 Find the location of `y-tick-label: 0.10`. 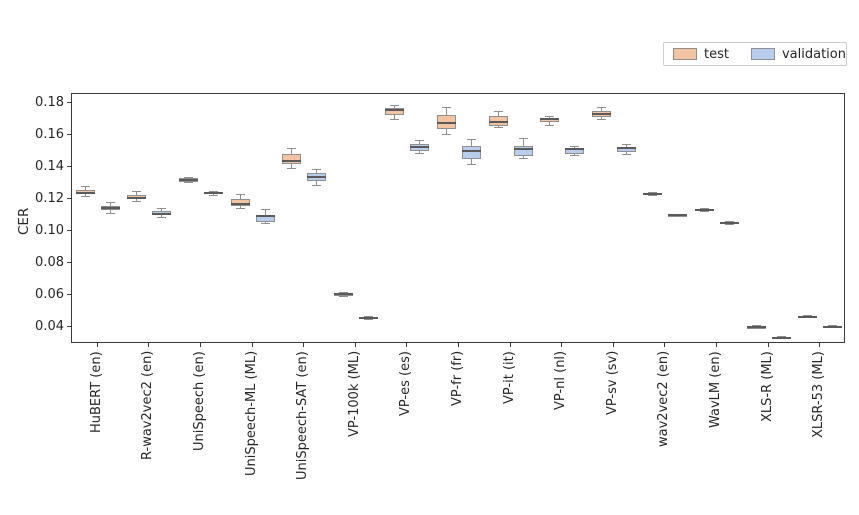

y-tick-label: 0.10 is located at coordinates (49, 230).